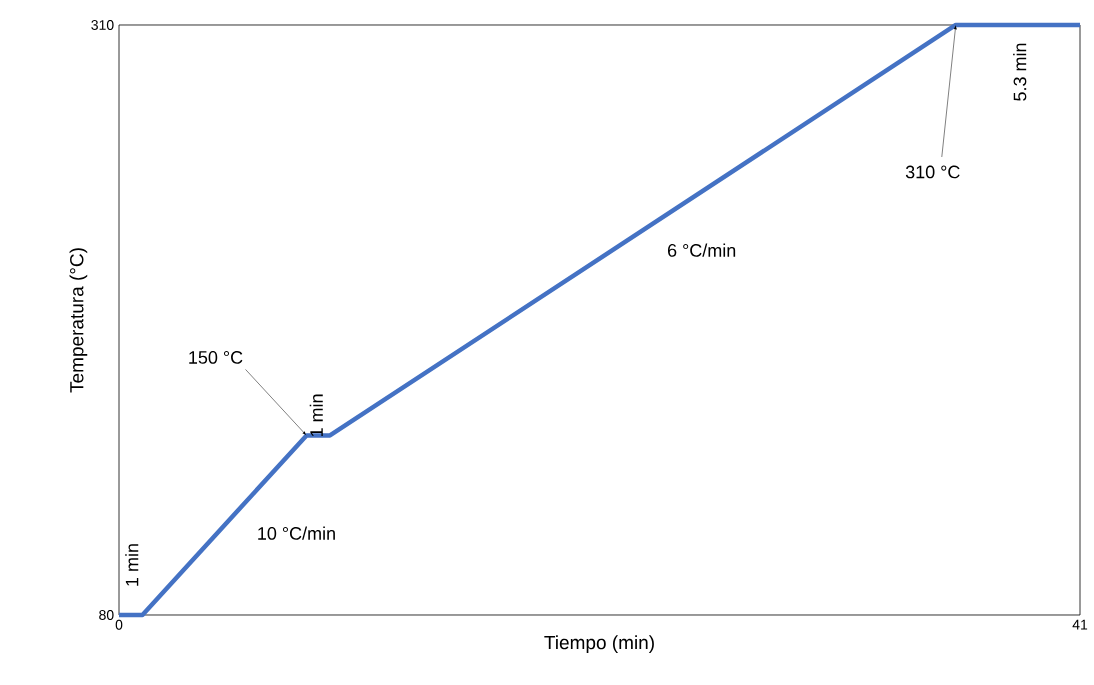 The width and height of the screenshot is (1094, 685). I want to click on y-tick-label: 310, so click(102, 25).